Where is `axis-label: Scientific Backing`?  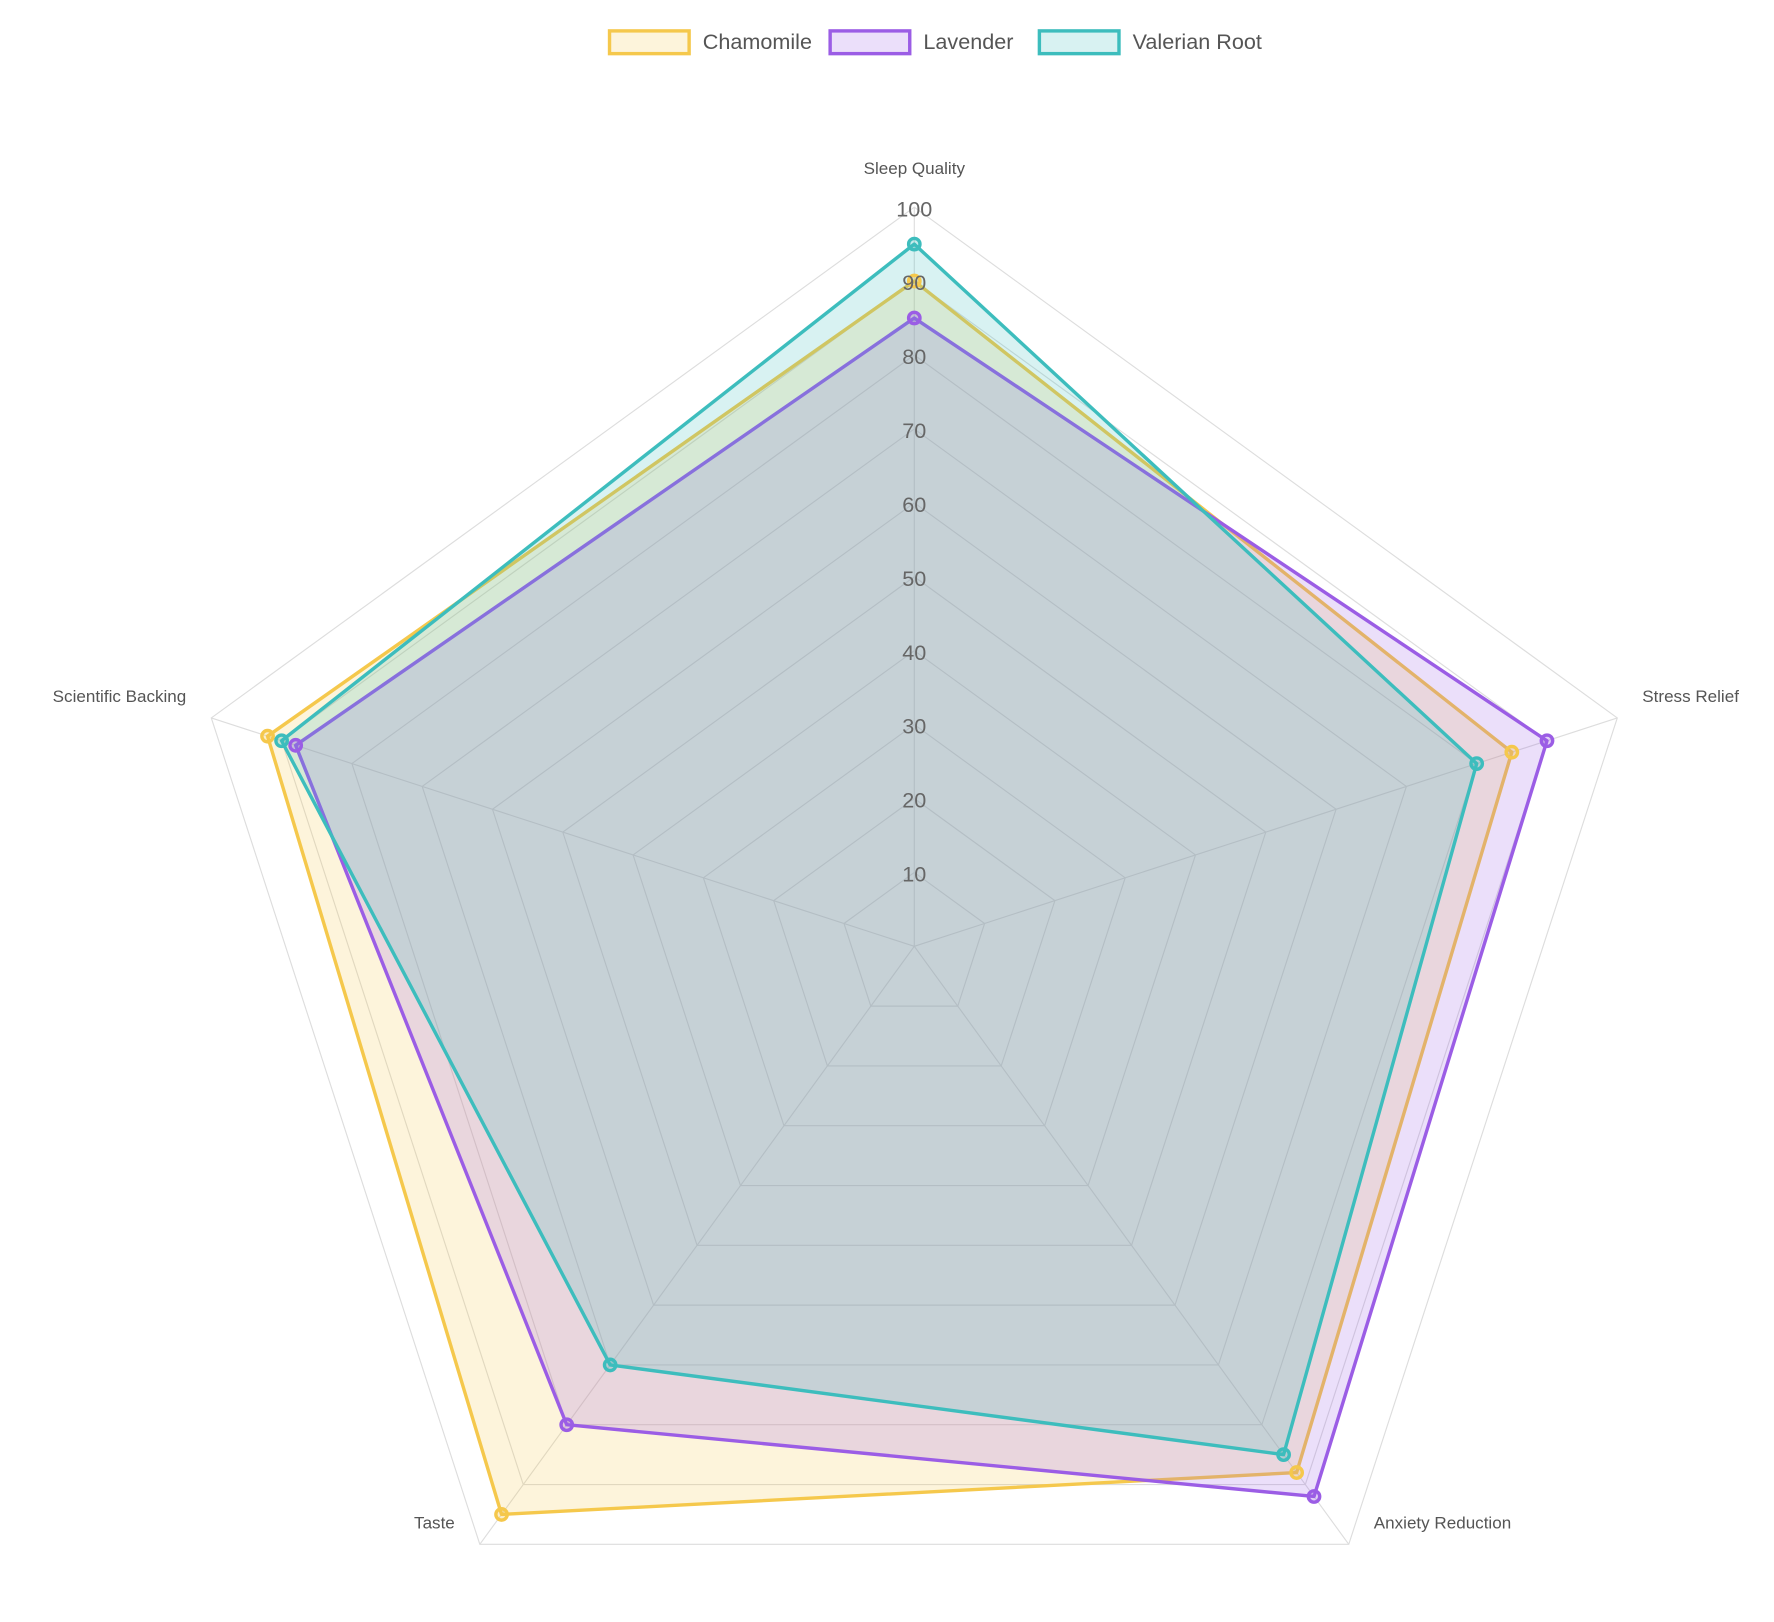 axis-label: Scientific Backing is located at coordinates (120, 696).